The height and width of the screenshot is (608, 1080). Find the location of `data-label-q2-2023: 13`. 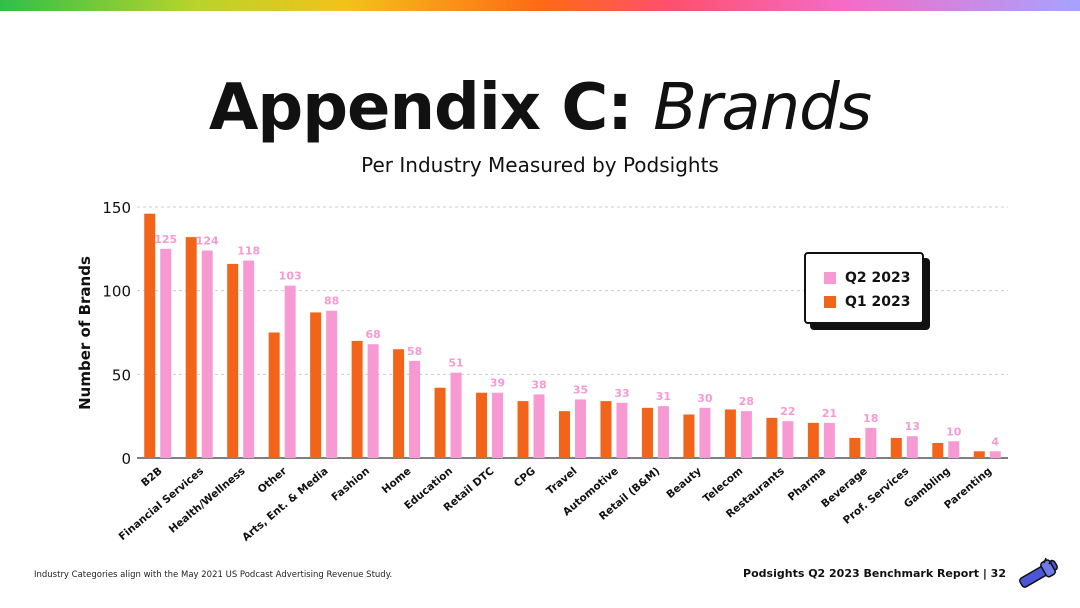

data-label-q2-2023: 13 is located at coordinates (912, 426).